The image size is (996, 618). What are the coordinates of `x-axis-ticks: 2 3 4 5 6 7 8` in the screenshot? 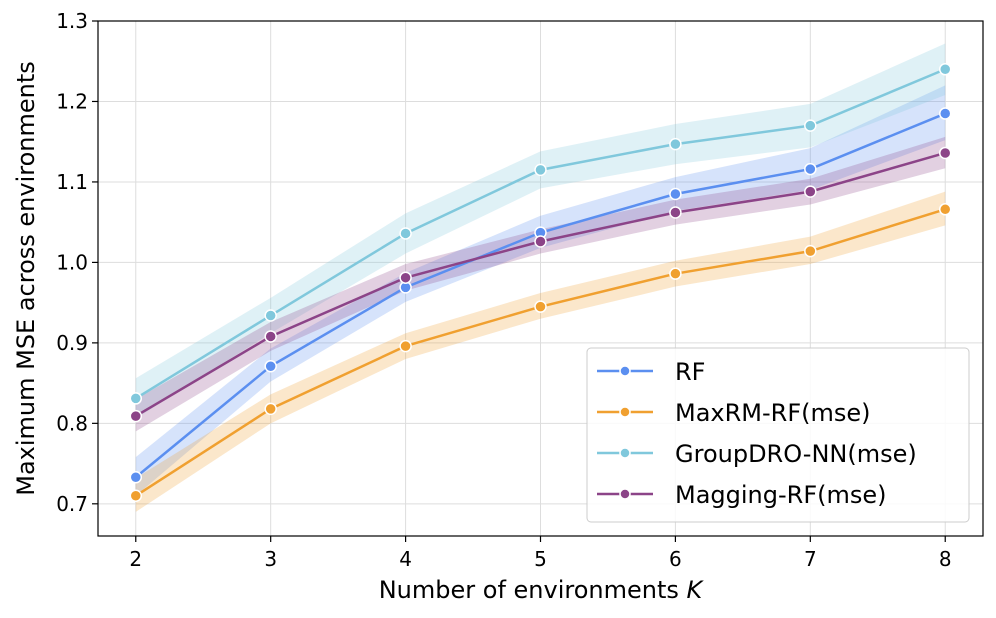 It's located at (540, 553).